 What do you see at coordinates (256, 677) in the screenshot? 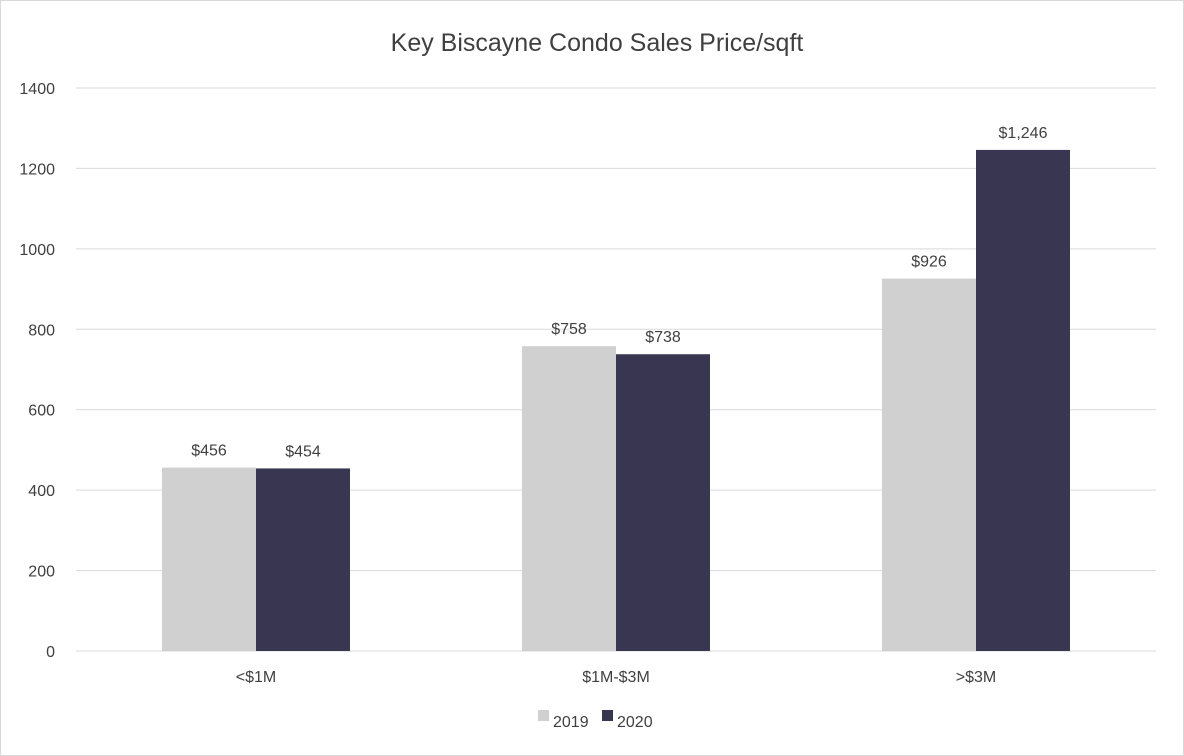
I see `x-category-label: <$1M` at bounding box center [256, 677].